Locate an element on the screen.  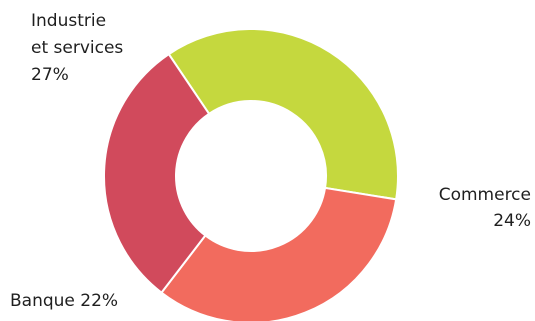
label-commerce-line1: Commerce is located at coordinates (485, 195).